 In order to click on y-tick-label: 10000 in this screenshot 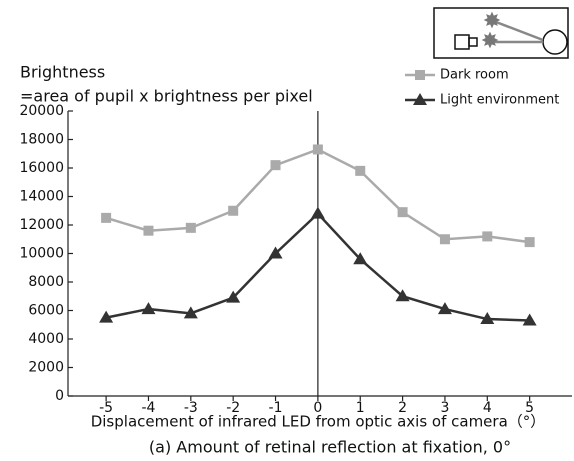, I will do `click(41, 254)`.